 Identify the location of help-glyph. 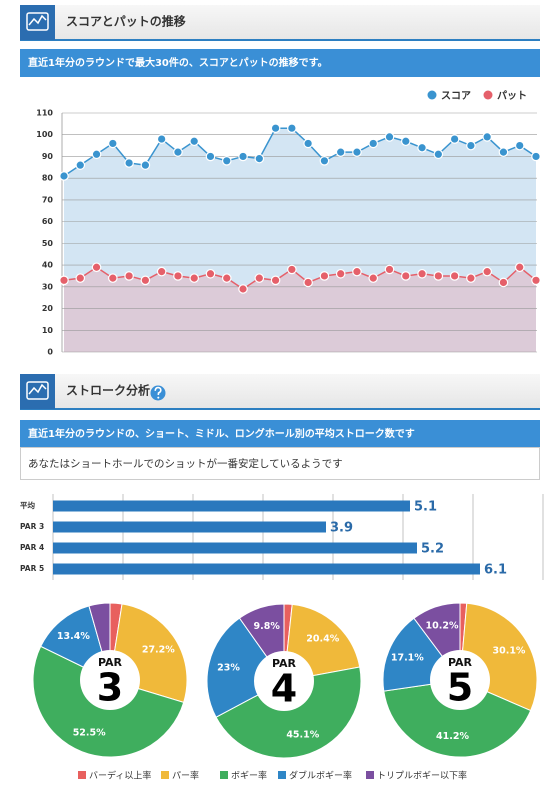
(158, 391).